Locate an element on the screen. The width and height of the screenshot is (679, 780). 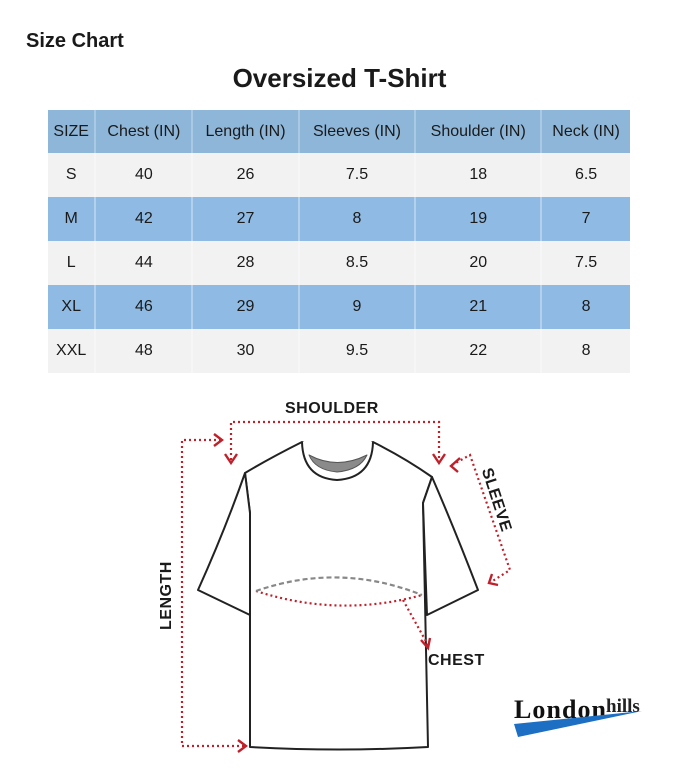
table-cell: 18 is located at coordinates (479, 175).